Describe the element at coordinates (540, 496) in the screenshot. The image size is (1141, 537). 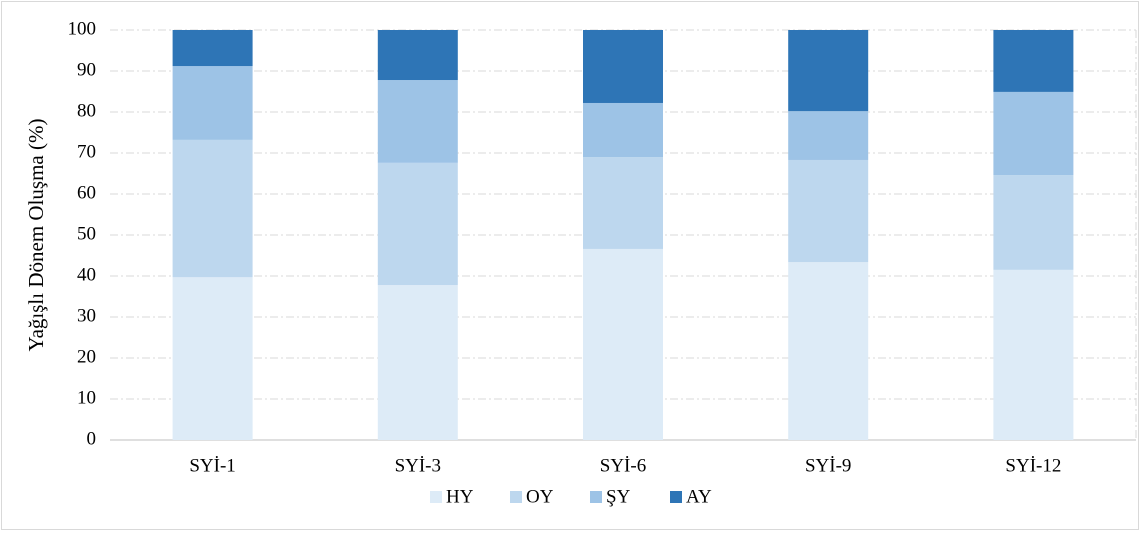
I see `legend-label: OY` at that location.